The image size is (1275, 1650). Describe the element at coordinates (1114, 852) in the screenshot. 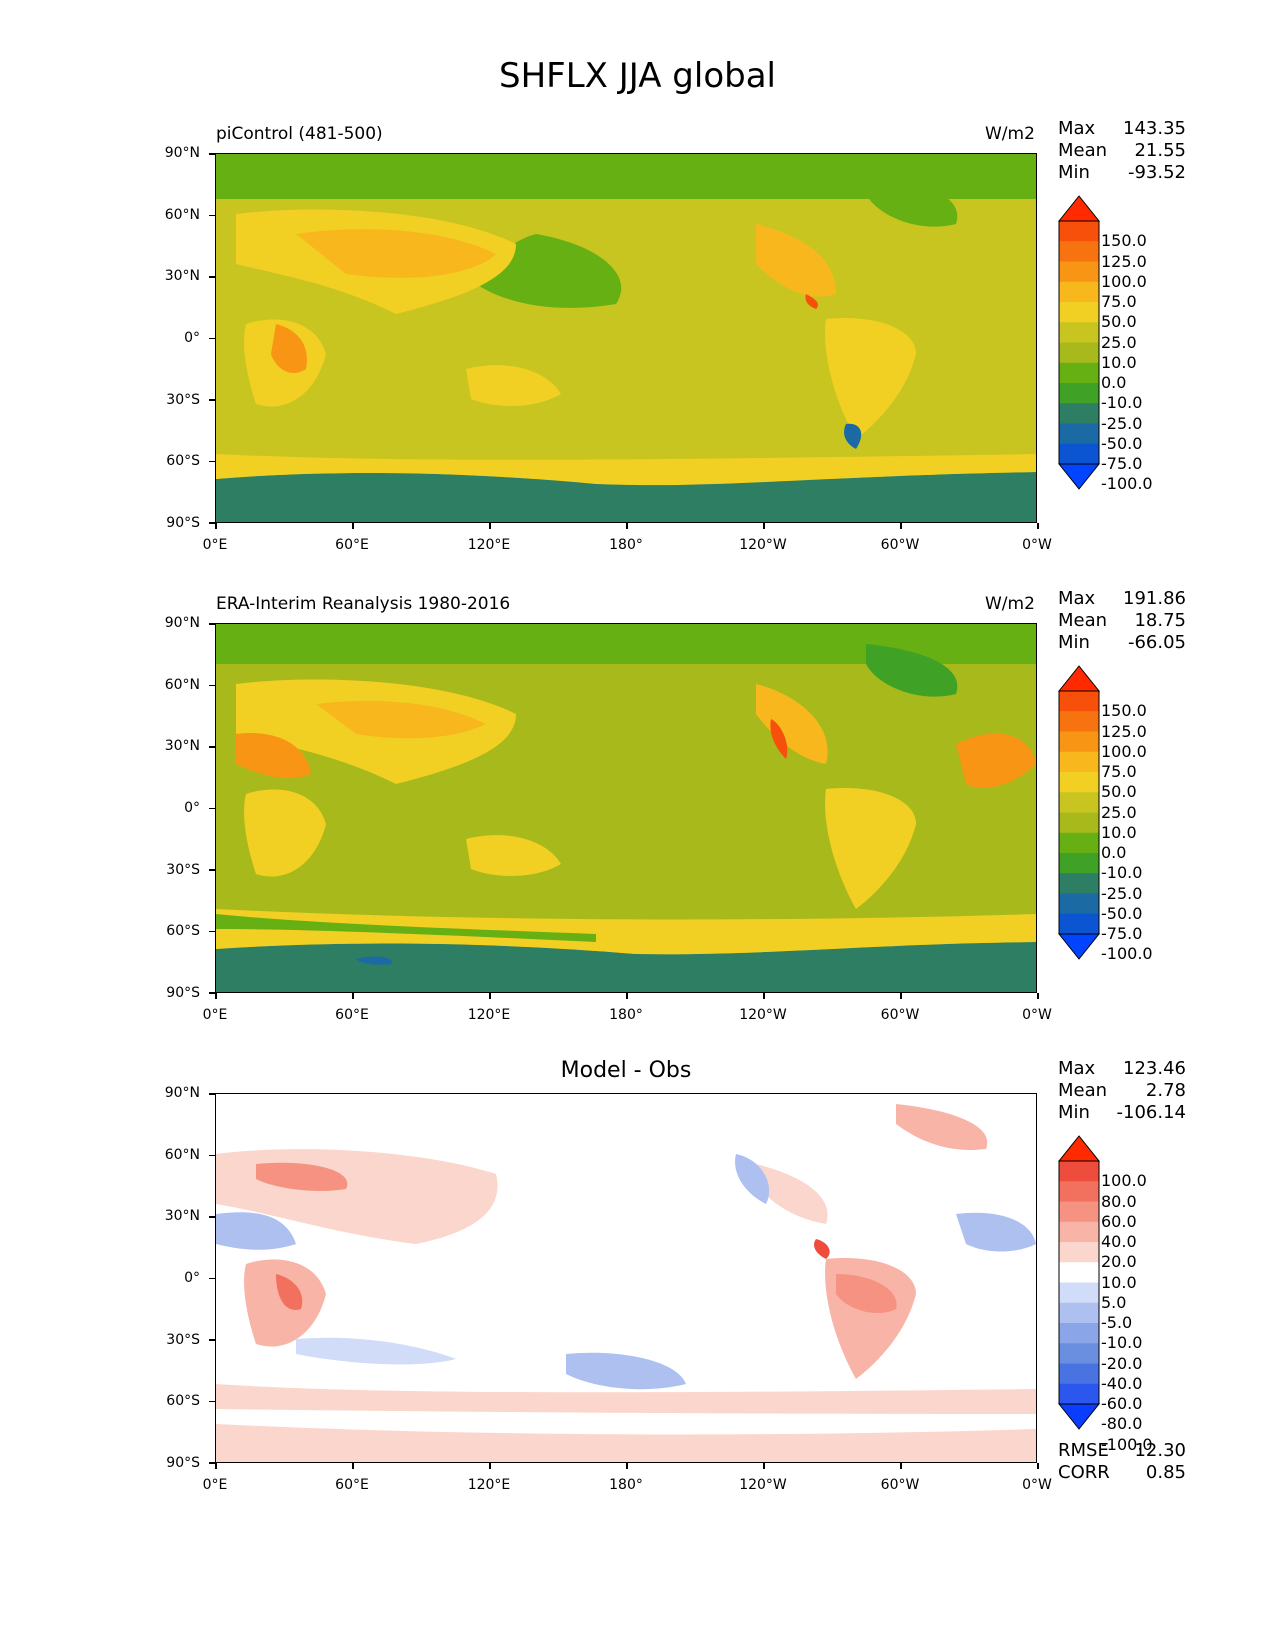

I see `colorbar-tick-label: 0.0` at that location.